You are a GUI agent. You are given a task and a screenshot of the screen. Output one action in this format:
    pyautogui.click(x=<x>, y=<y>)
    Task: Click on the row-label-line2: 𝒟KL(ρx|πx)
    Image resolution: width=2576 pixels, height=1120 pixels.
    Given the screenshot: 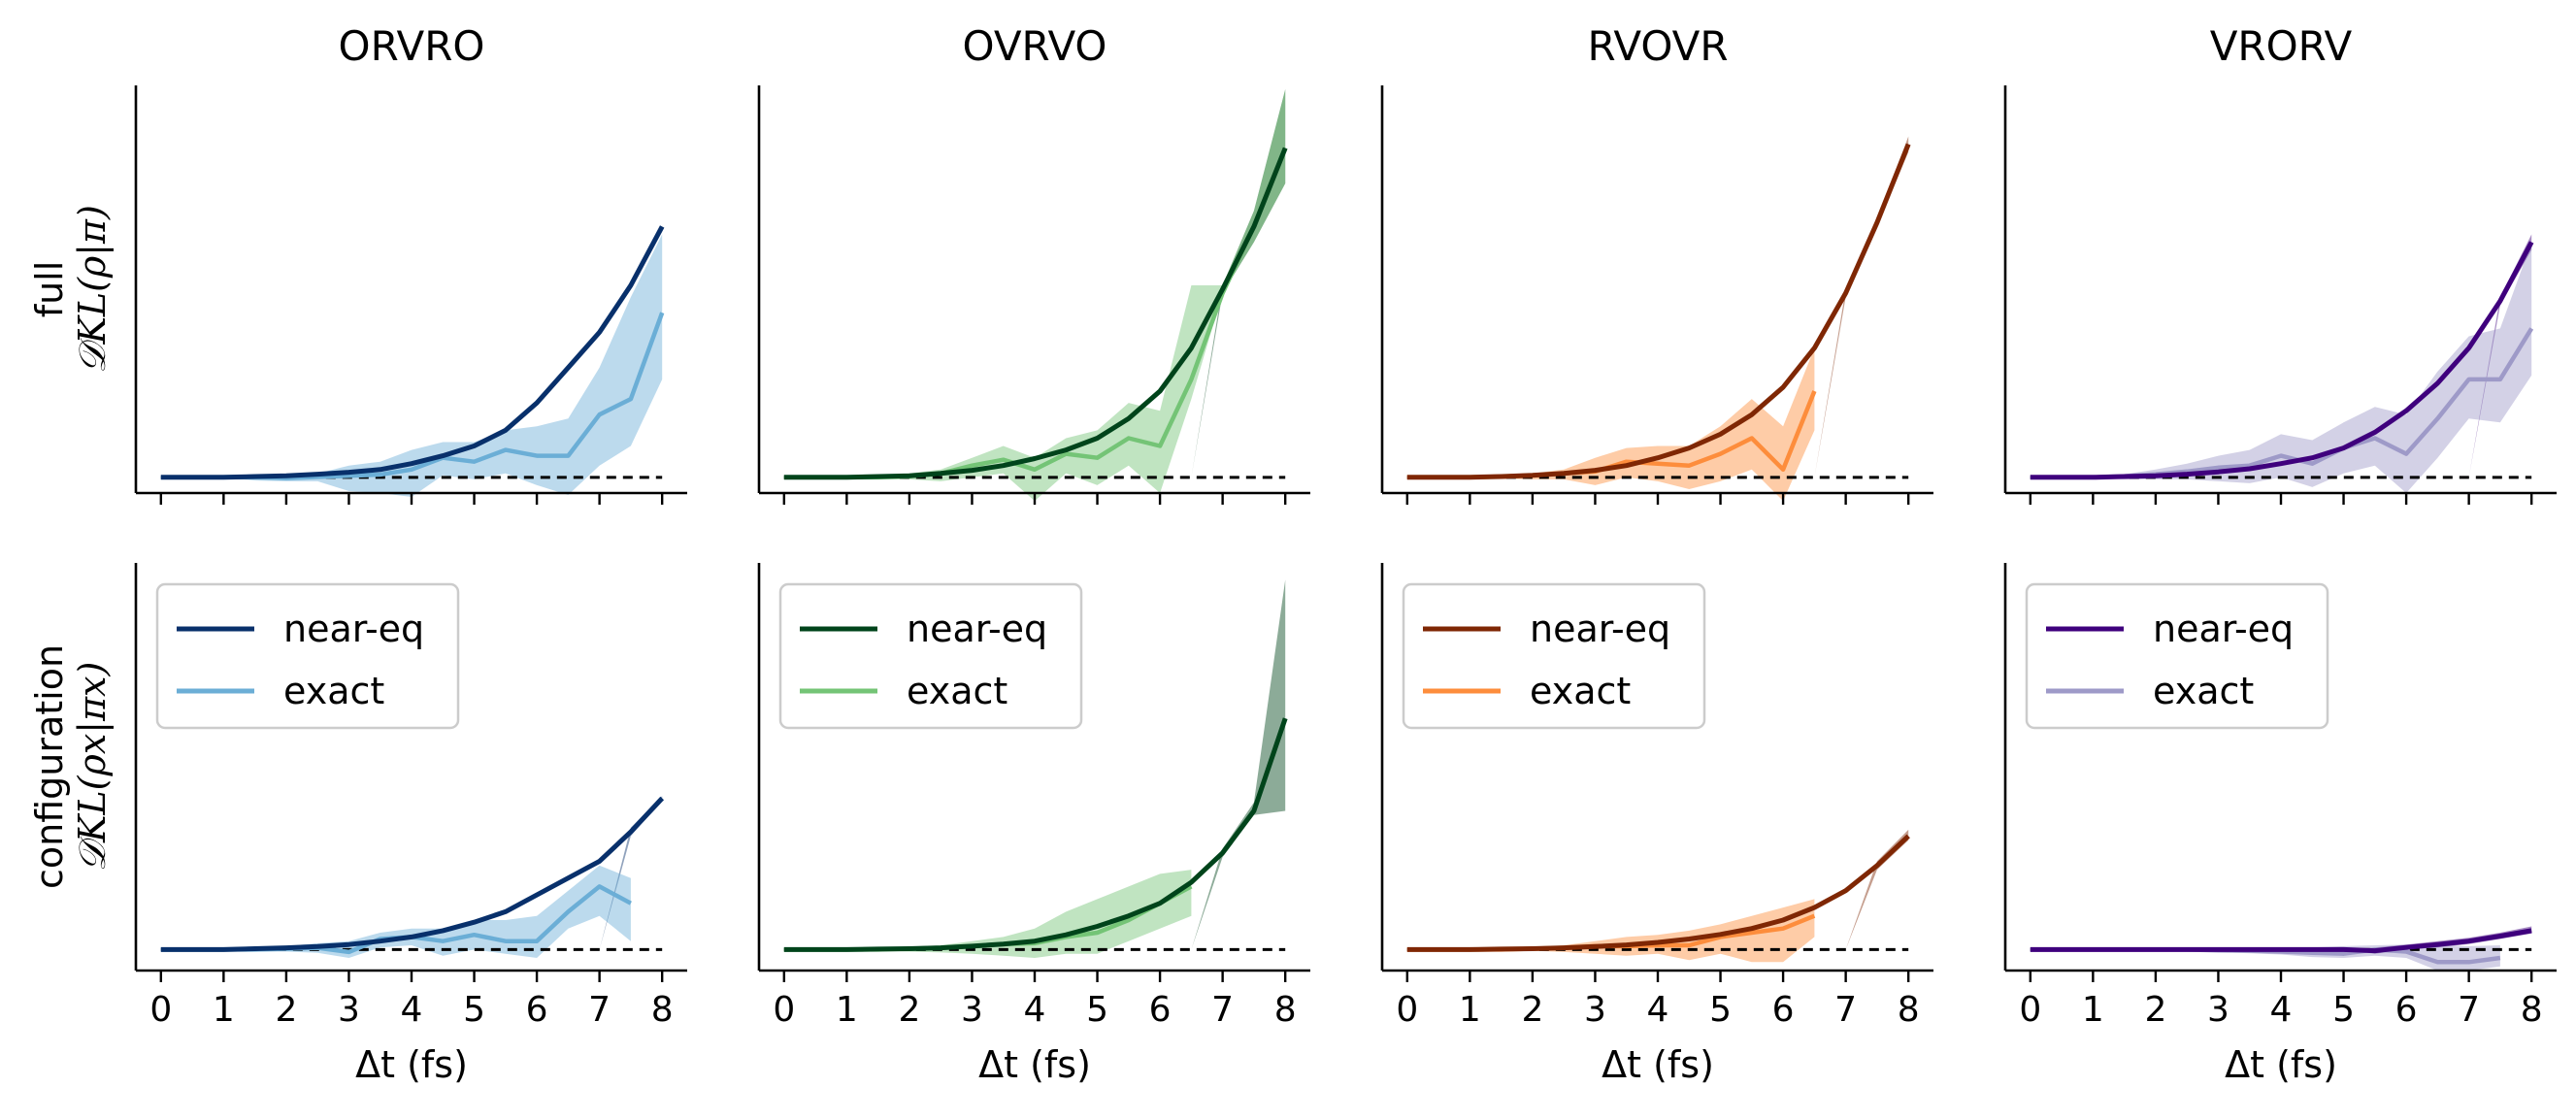 What is the action you would take?
    pyautogui.click(x=92, y=767)
    